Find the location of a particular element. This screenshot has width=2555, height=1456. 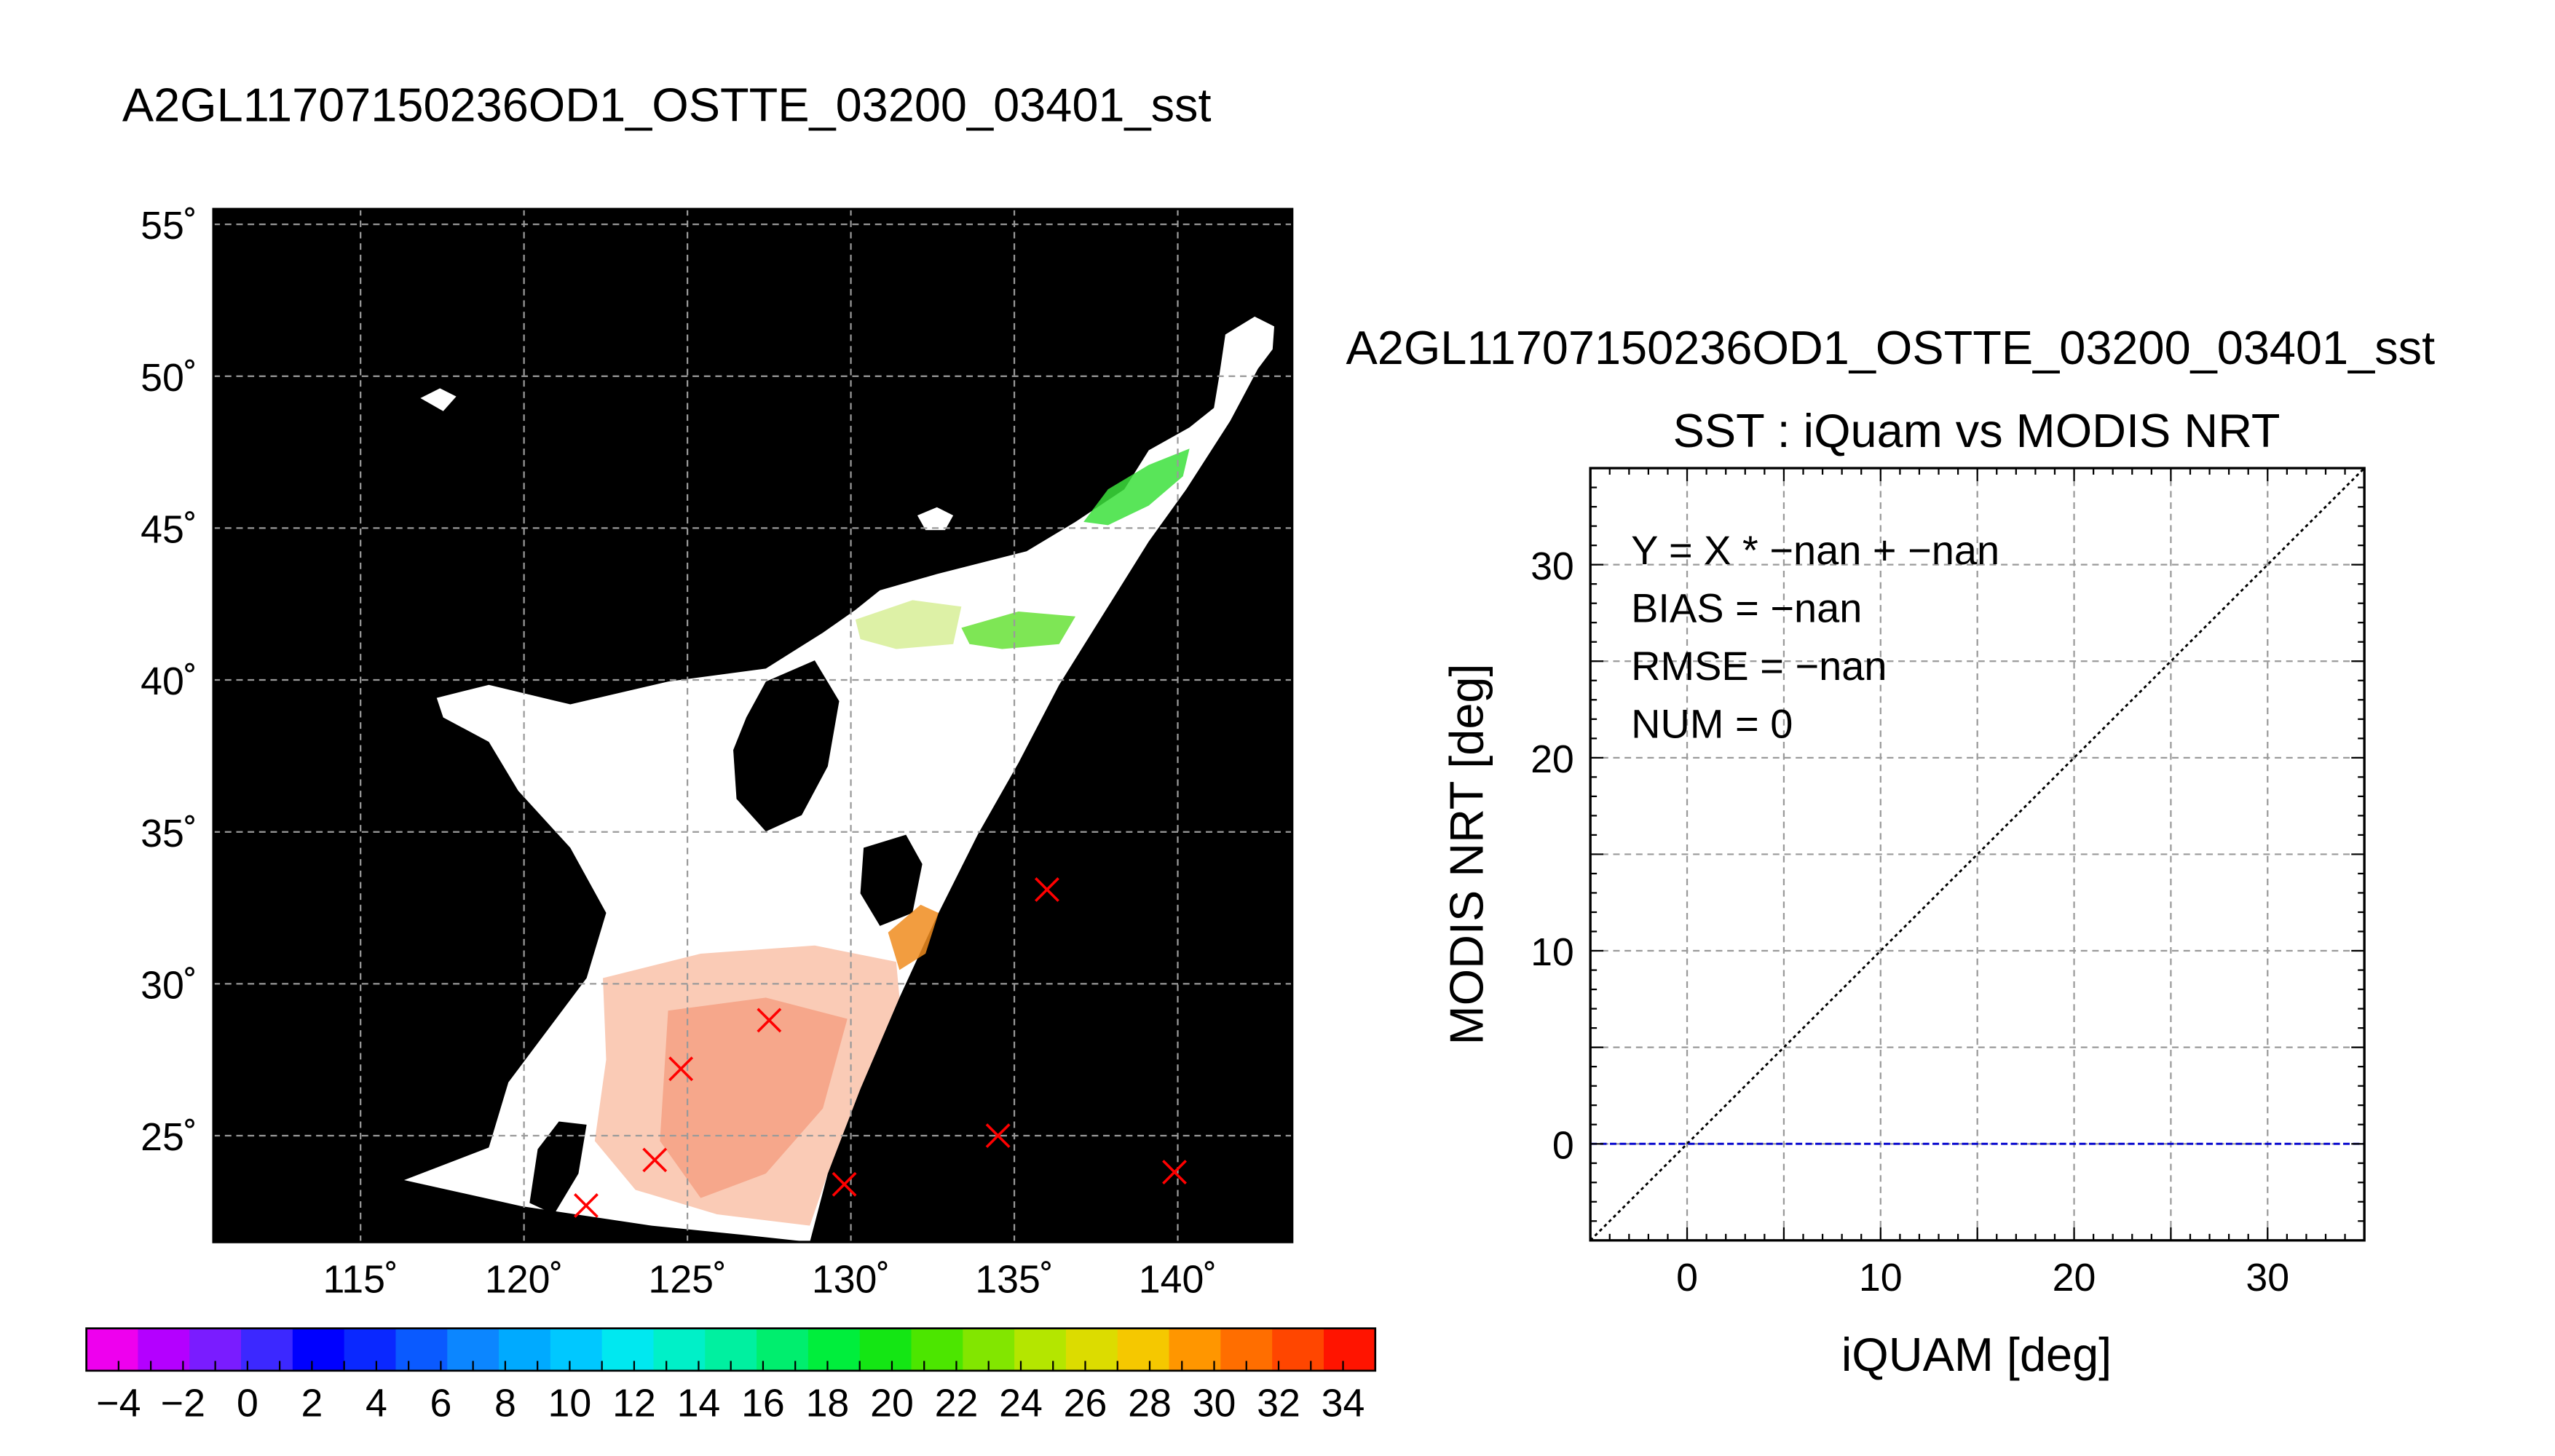

map-kyushu-dark is located at coordinates (891, 880).